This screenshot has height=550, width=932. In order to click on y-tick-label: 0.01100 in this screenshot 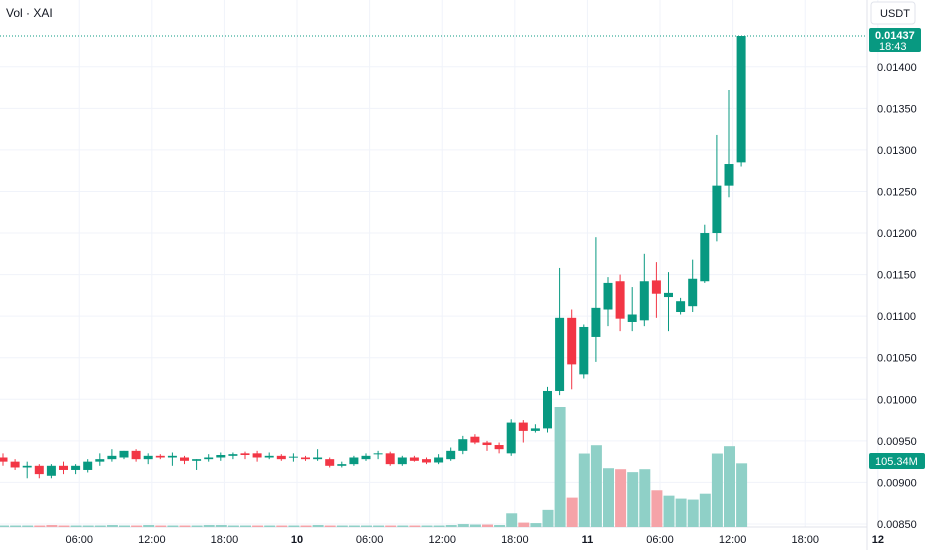, I will do `click(896, 317)`.